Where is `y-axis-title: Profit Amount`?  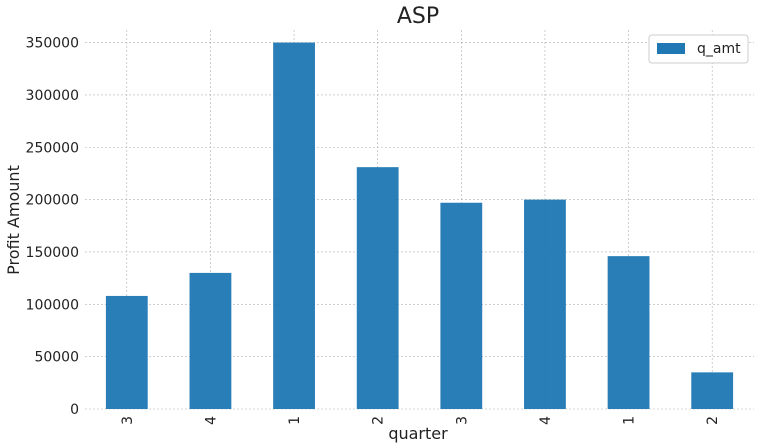 y-axis-title: Profit Amount is located at coordinates (13, 220).